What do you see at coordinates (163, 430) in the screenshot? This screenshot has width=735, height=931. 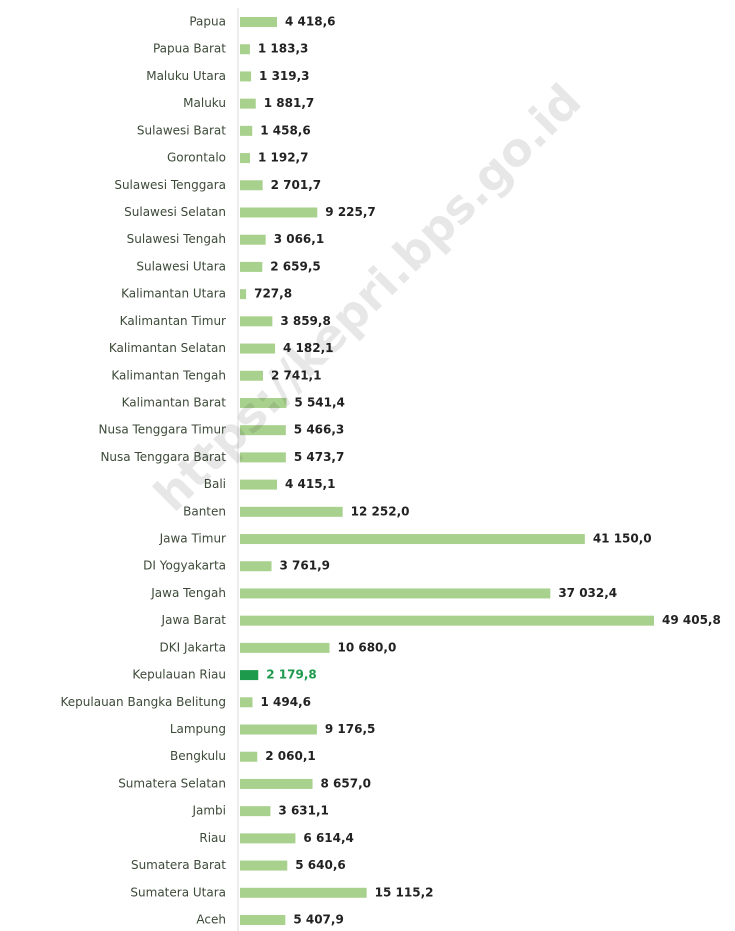 I see `category-label: Nusa Tenggara Timur` at bounding box center [163, 430].